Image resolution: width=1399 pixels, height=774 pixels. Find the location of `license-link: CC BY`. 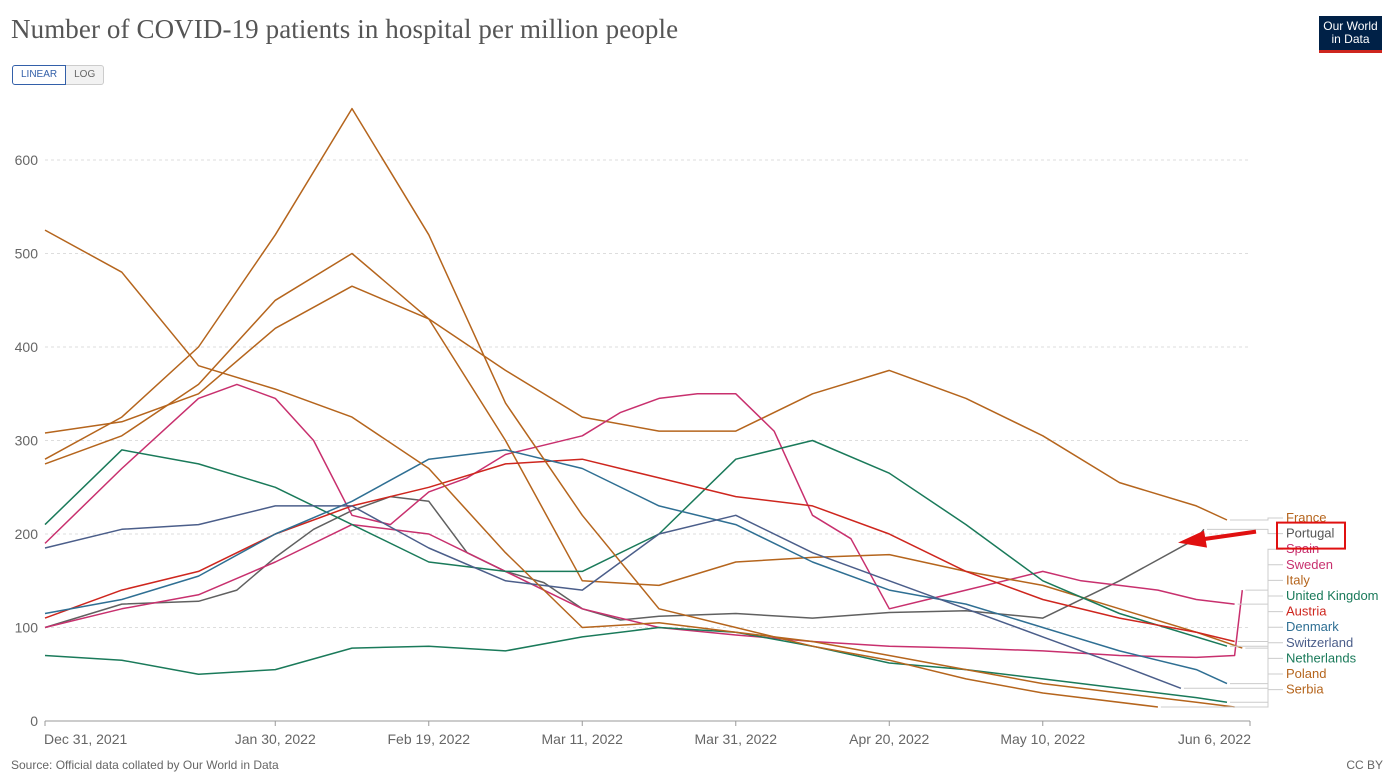

license-link: CC BY is located at coordinates (1364, 765).